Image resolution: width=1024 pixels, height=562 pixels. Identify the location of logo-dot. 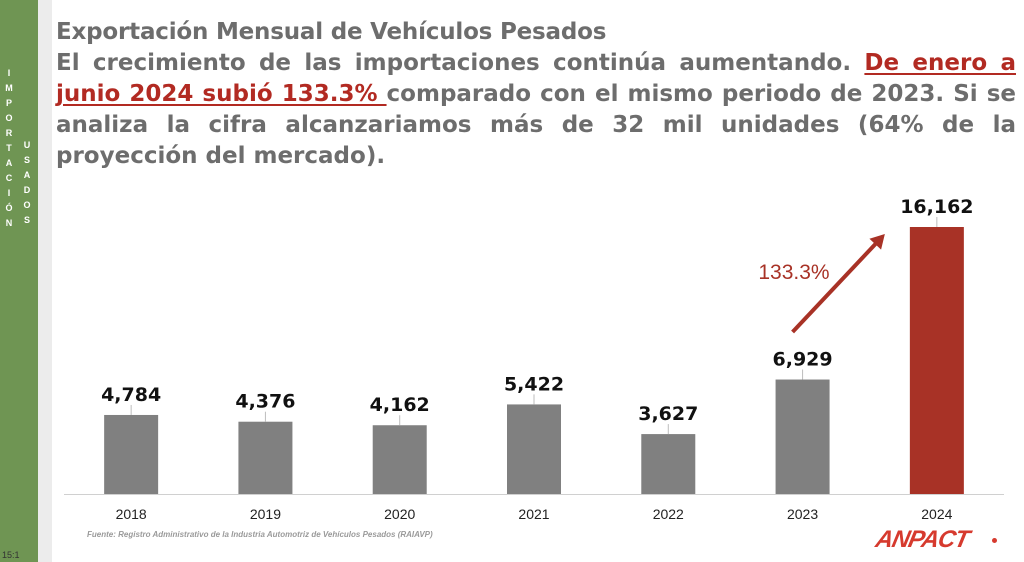
(994, 540).